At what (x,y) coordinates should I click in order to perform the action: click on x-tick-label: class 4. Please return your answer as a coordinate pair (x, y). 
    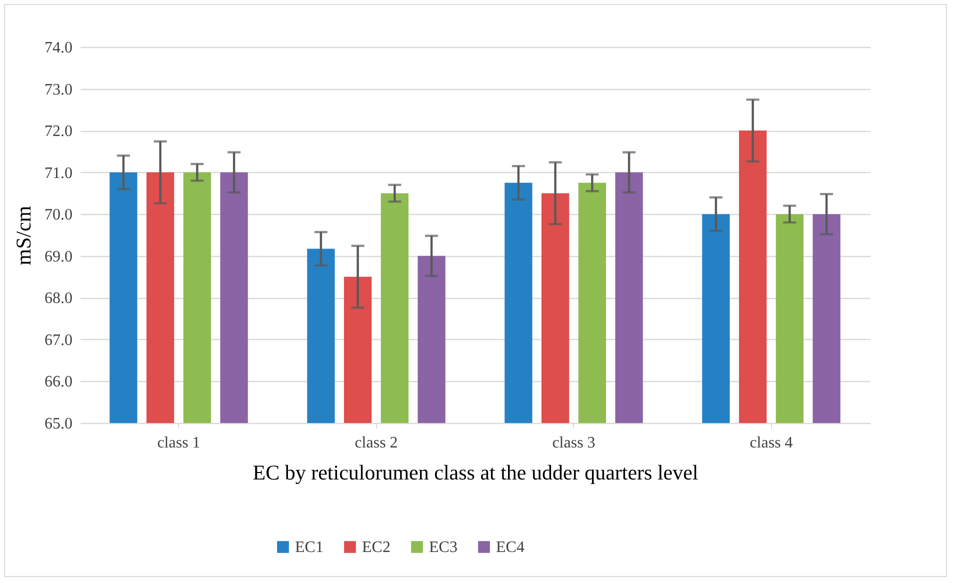
    Looking at the image, I should click on (771, 443).